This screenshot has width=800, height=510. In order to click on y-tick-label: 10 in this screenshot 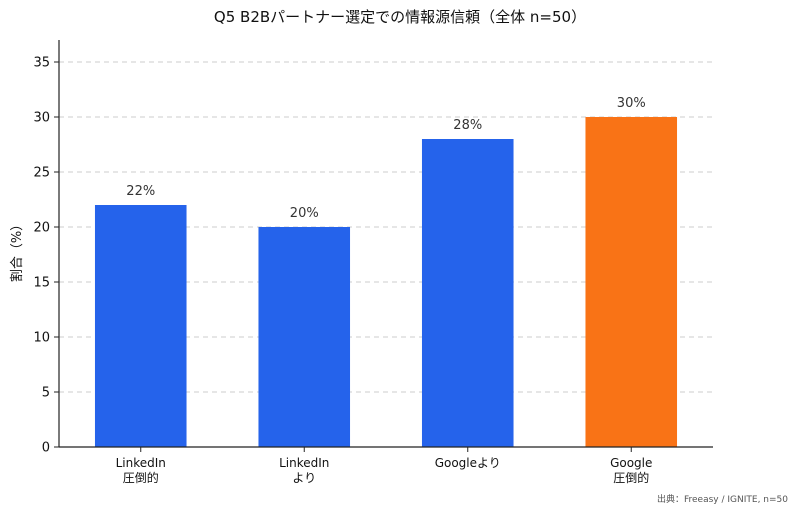, I will do `click(41, 338)`.